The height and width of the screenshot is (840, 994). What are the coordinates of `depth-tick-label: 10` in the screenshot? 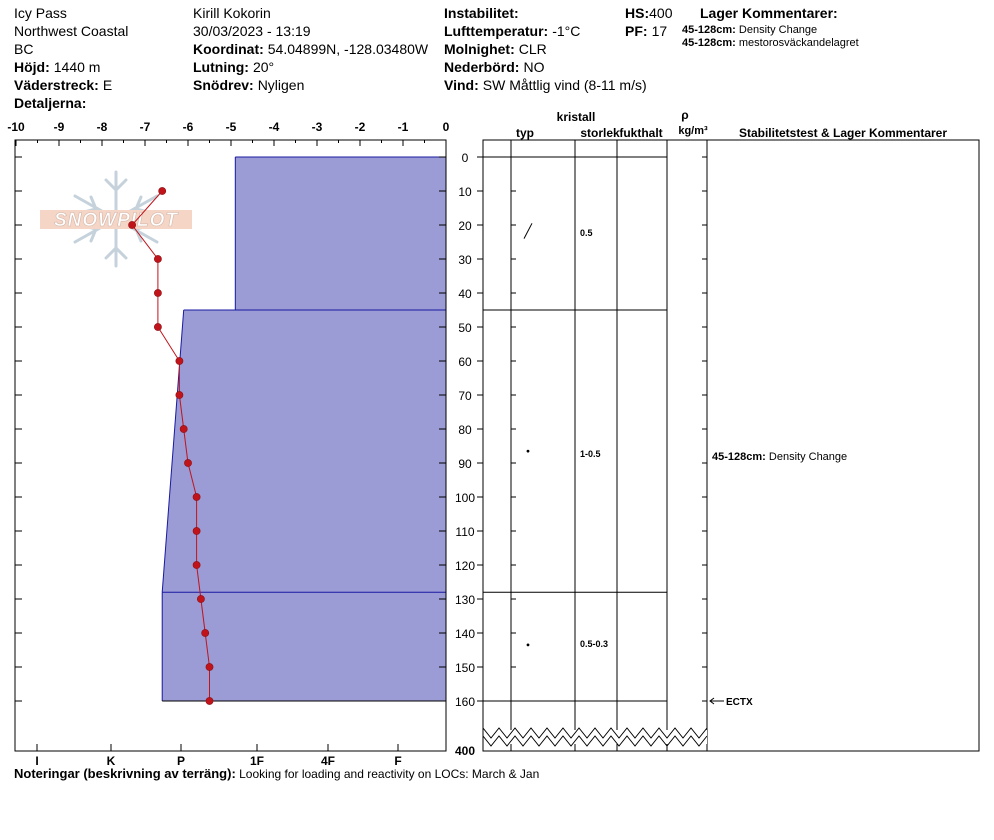 It's located at (465, 192).